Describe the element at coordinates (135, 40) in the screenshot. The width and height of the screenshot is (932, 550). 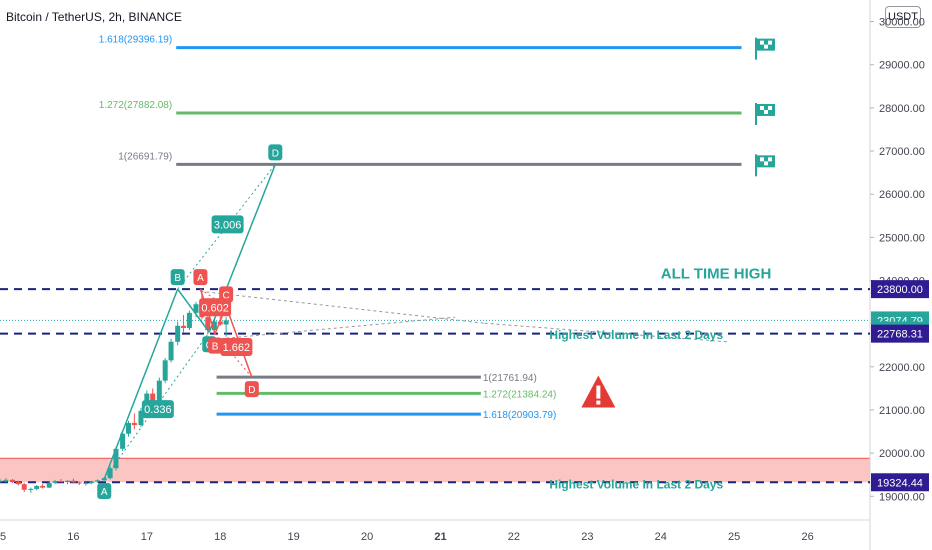
I see `fib-level-label-0: 1.618(29396.19)` at that location.